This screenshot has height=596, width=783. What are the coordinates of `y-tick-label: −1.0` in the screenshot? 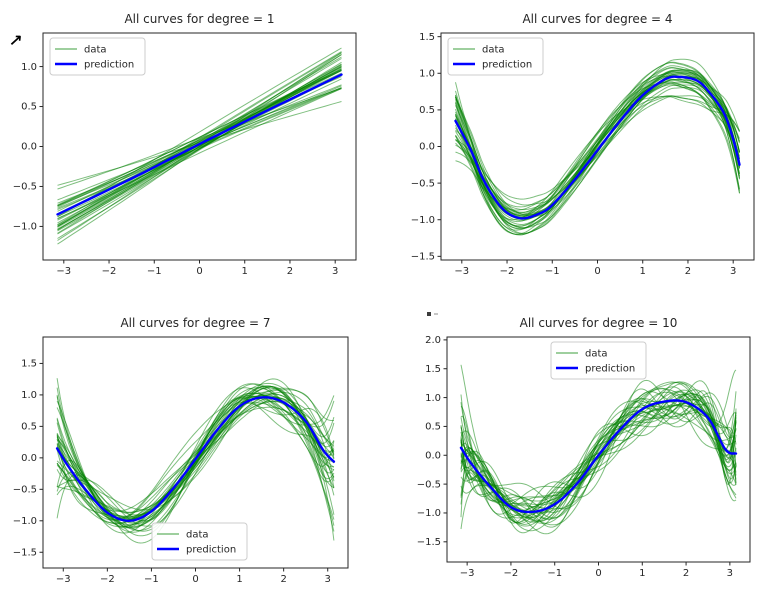 It's located at (423, 220).